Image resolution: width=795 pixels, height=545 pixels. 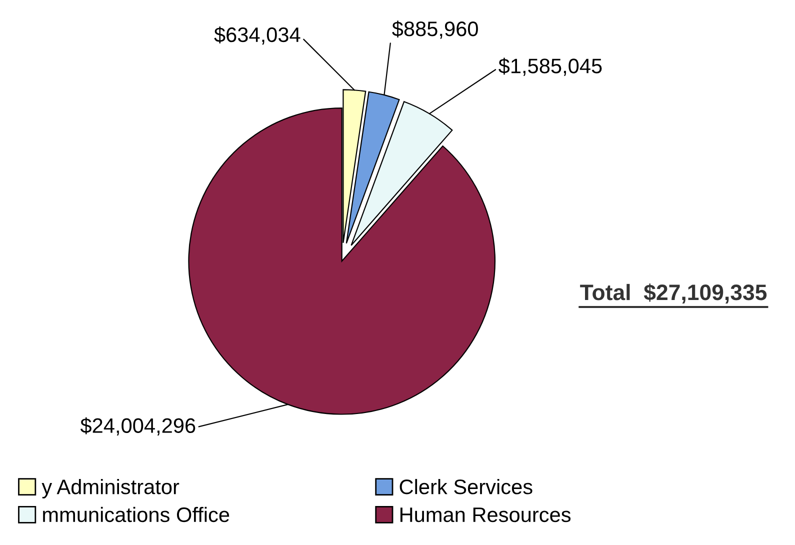 What do you see at coordinates (111, 488) in the screenshot?
I see `legend-label: y Administrator` at bounding box center [111, 488].